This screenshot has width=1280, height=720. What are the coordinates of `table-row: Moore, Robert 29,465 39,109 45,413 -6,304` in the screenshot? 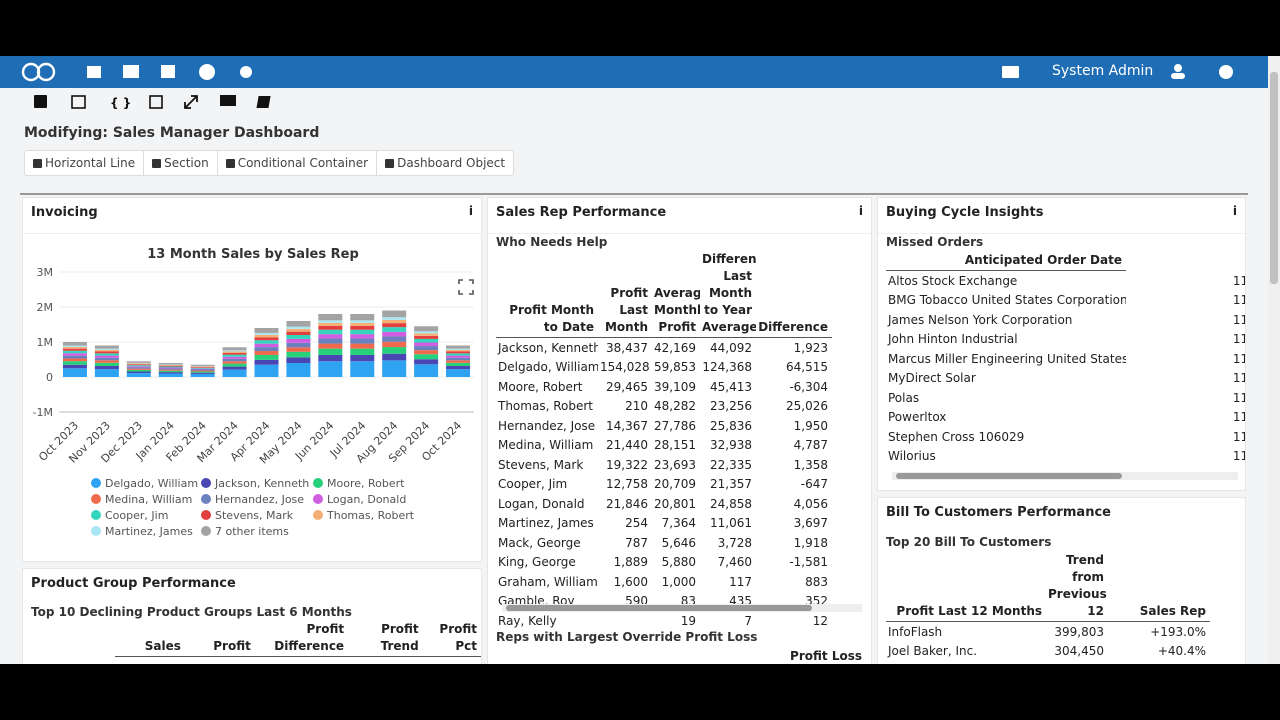 It's located at (683, 387).